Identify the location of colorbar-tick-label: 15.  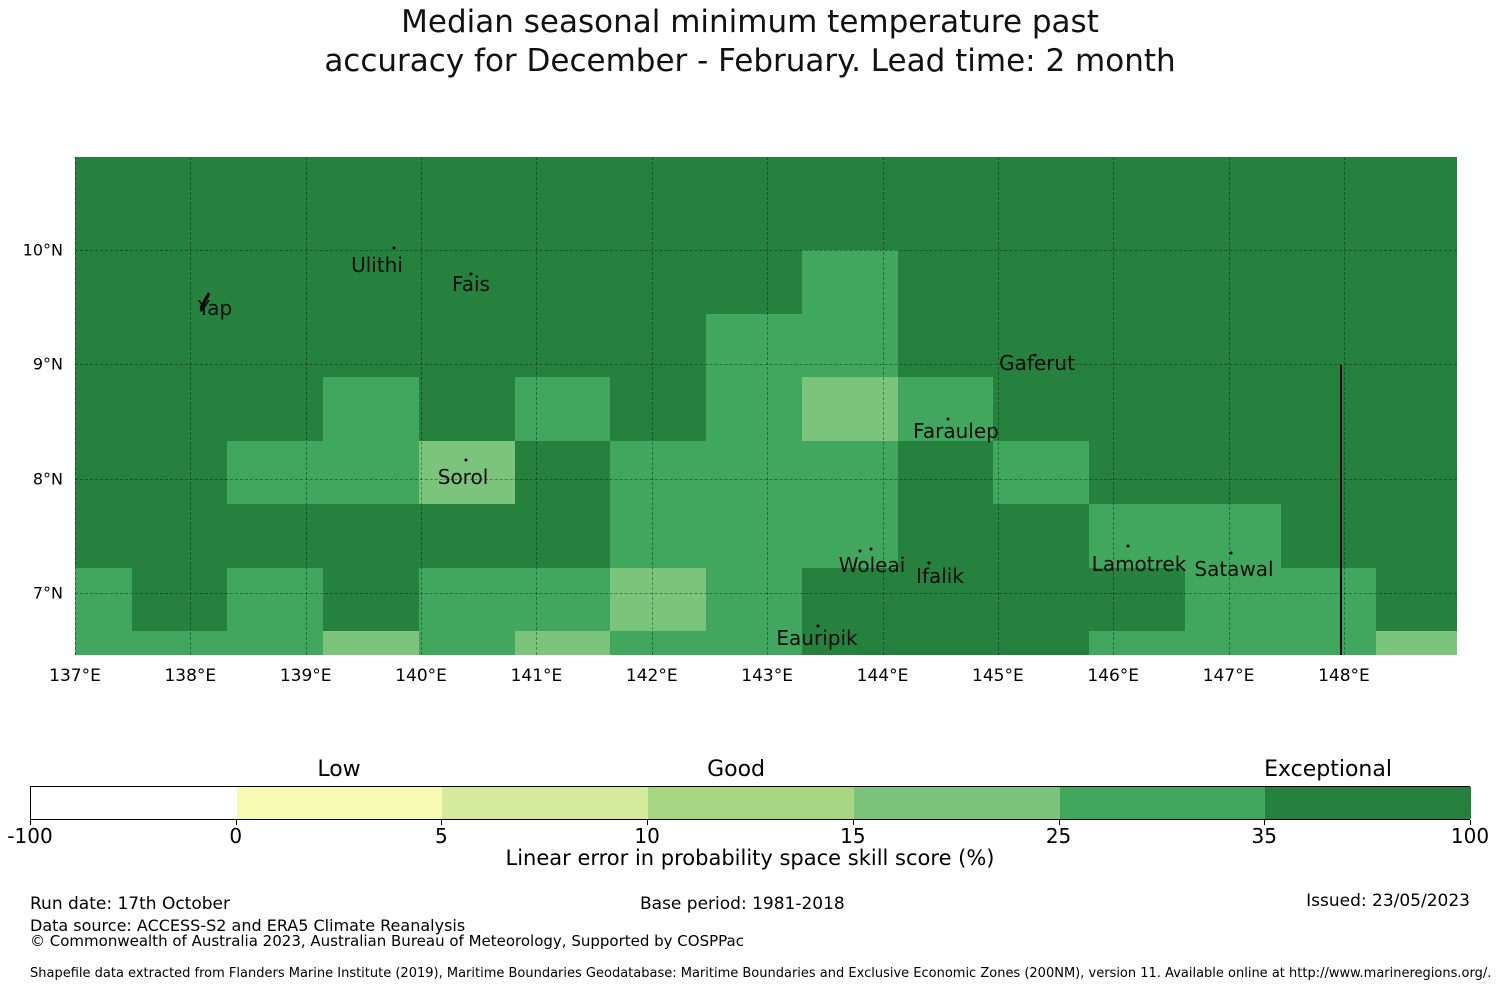
(853, 836).